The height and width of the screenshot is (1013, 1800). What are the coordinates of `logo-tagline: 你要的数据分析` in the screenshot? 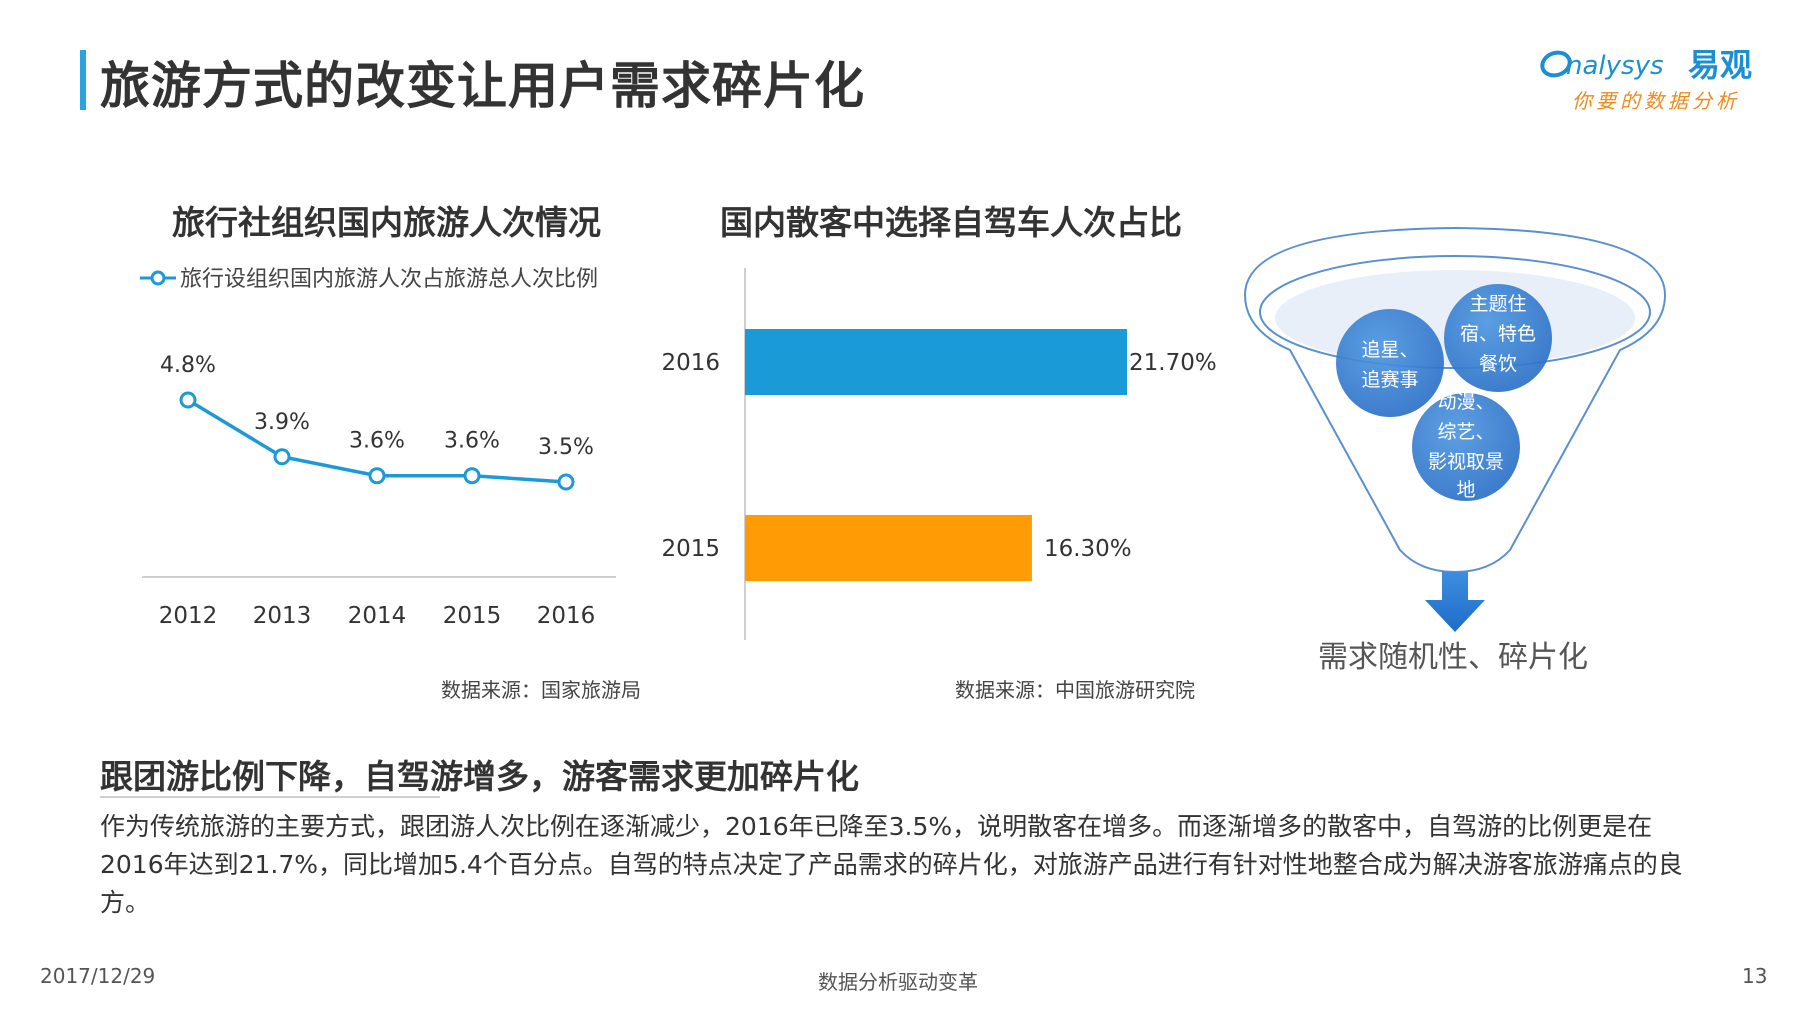 It's located at (1656, 101).